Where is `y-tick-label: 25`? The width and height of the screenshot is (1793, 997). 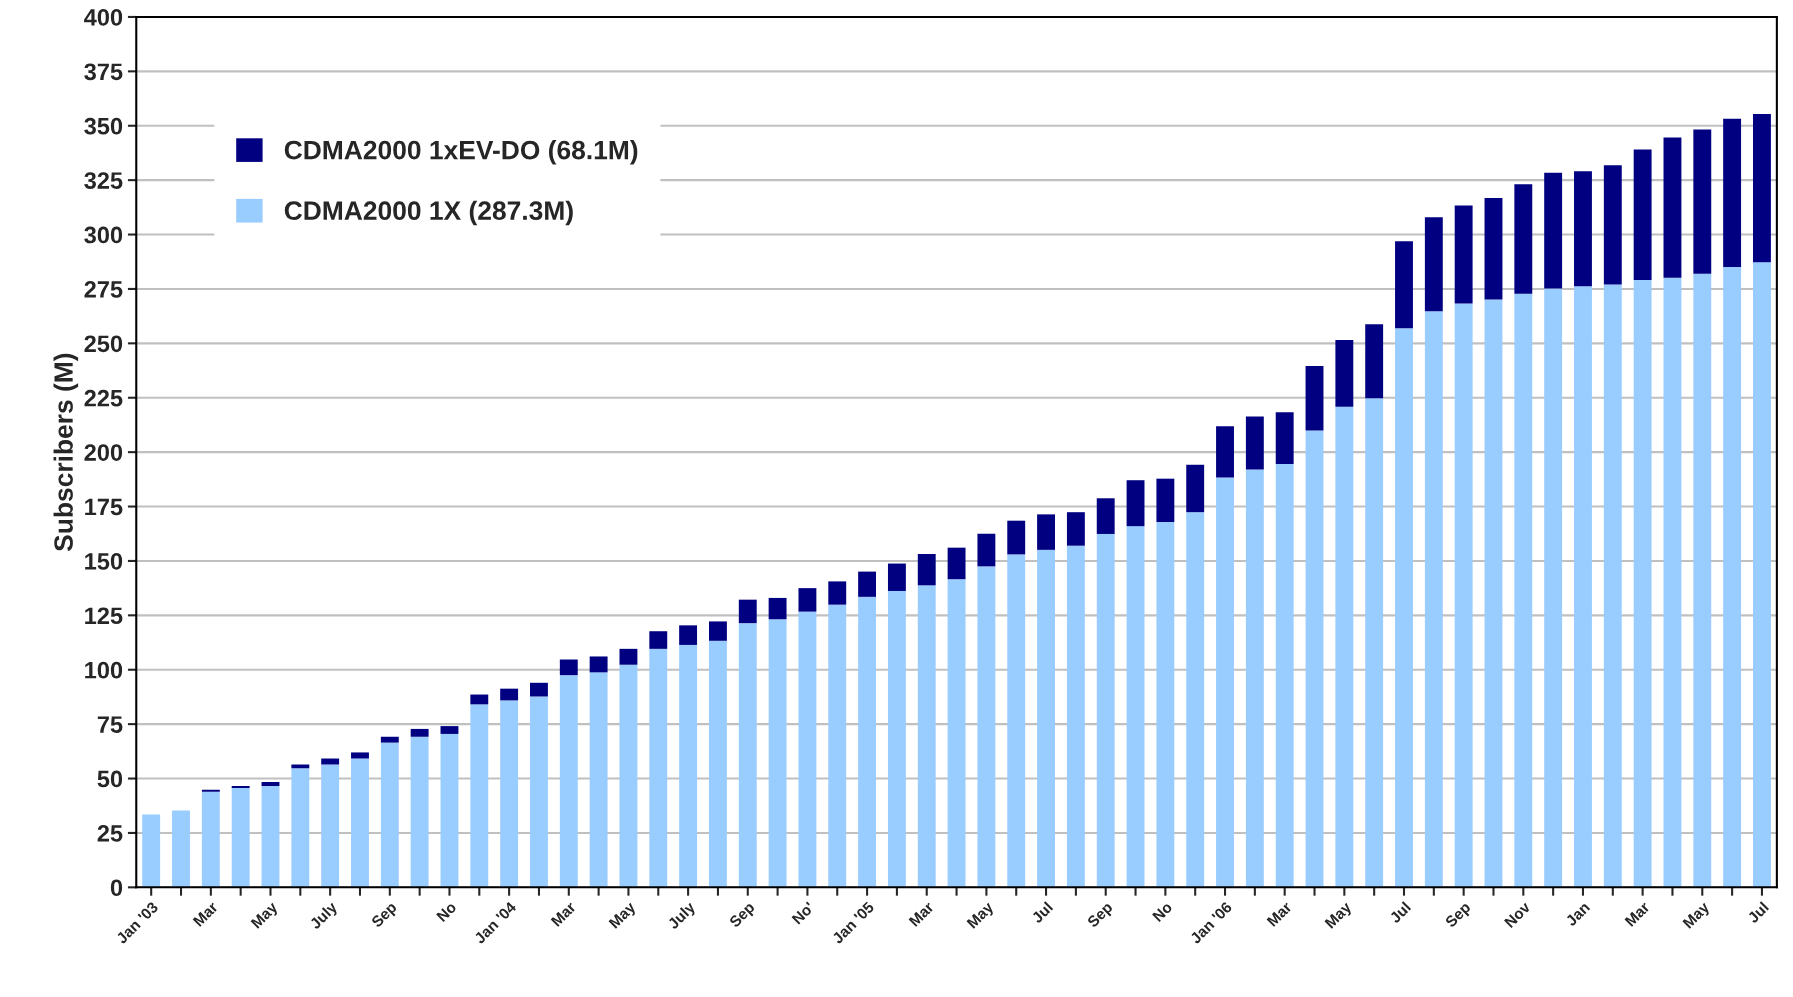 y-tick-label: 25 is located at coordinates (110, 833).